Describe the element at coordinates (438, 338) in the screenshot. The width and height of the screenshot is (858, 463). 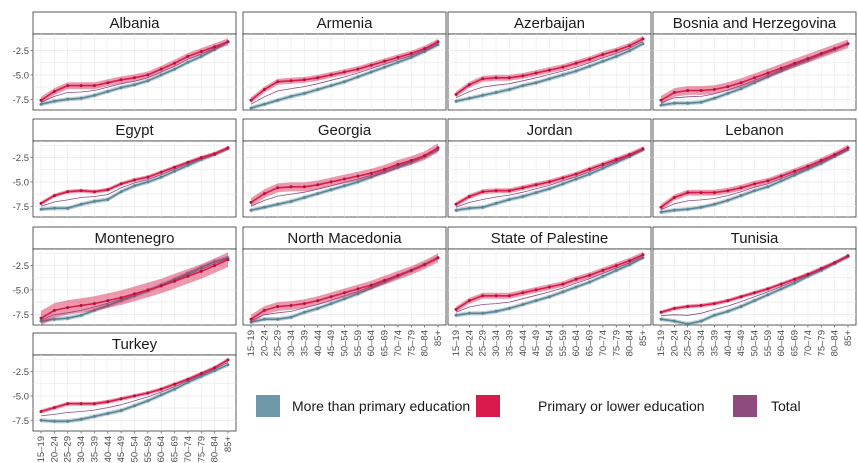
I see `x-tick-label: 85+` at that location.